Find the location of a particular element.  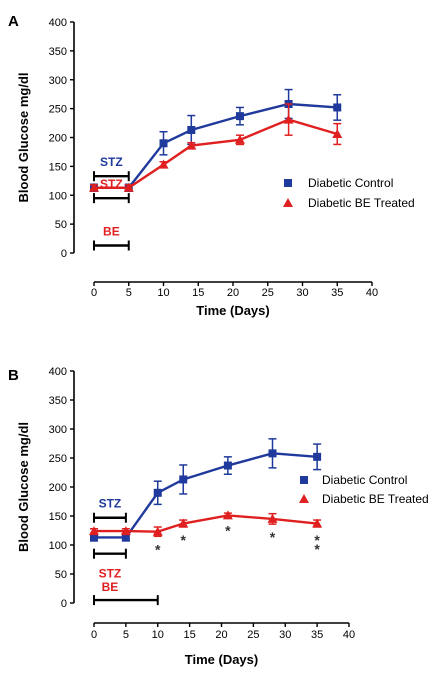

series-diabetic-control is located at coordinates (206, 490).